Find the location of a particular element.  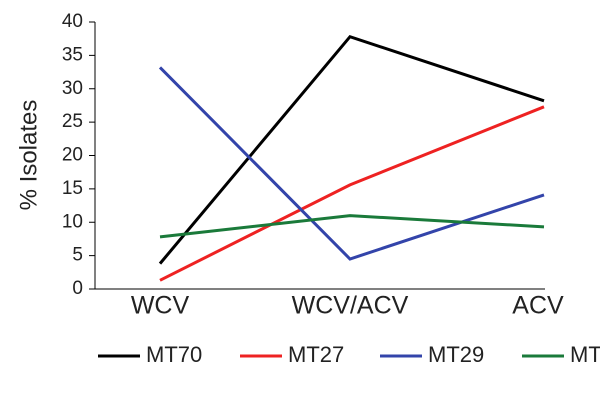

y-tick-label: 25 is located at coordinates (72, 121).